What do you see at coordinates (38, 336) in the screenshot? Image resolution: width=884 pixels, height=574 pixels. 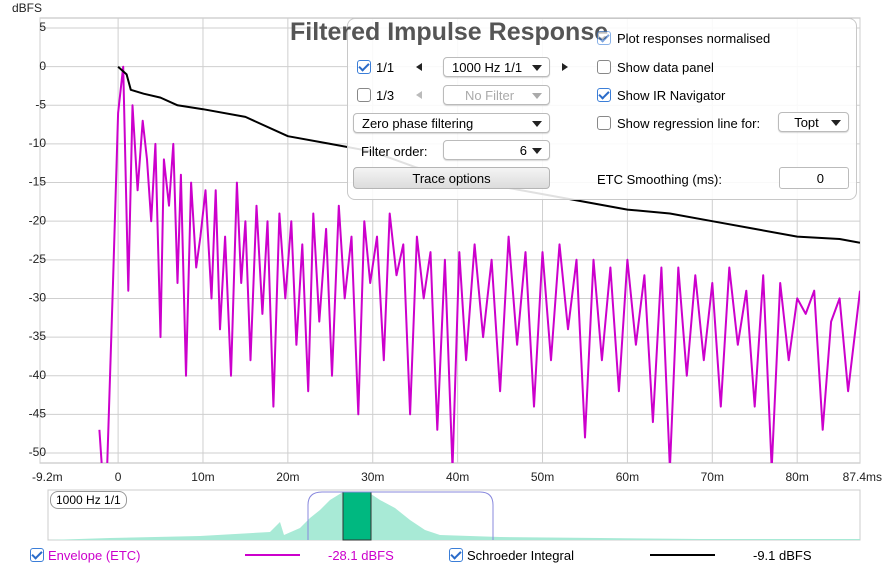 I see `y-tick-label: -35` at bounding box center [38, 336].